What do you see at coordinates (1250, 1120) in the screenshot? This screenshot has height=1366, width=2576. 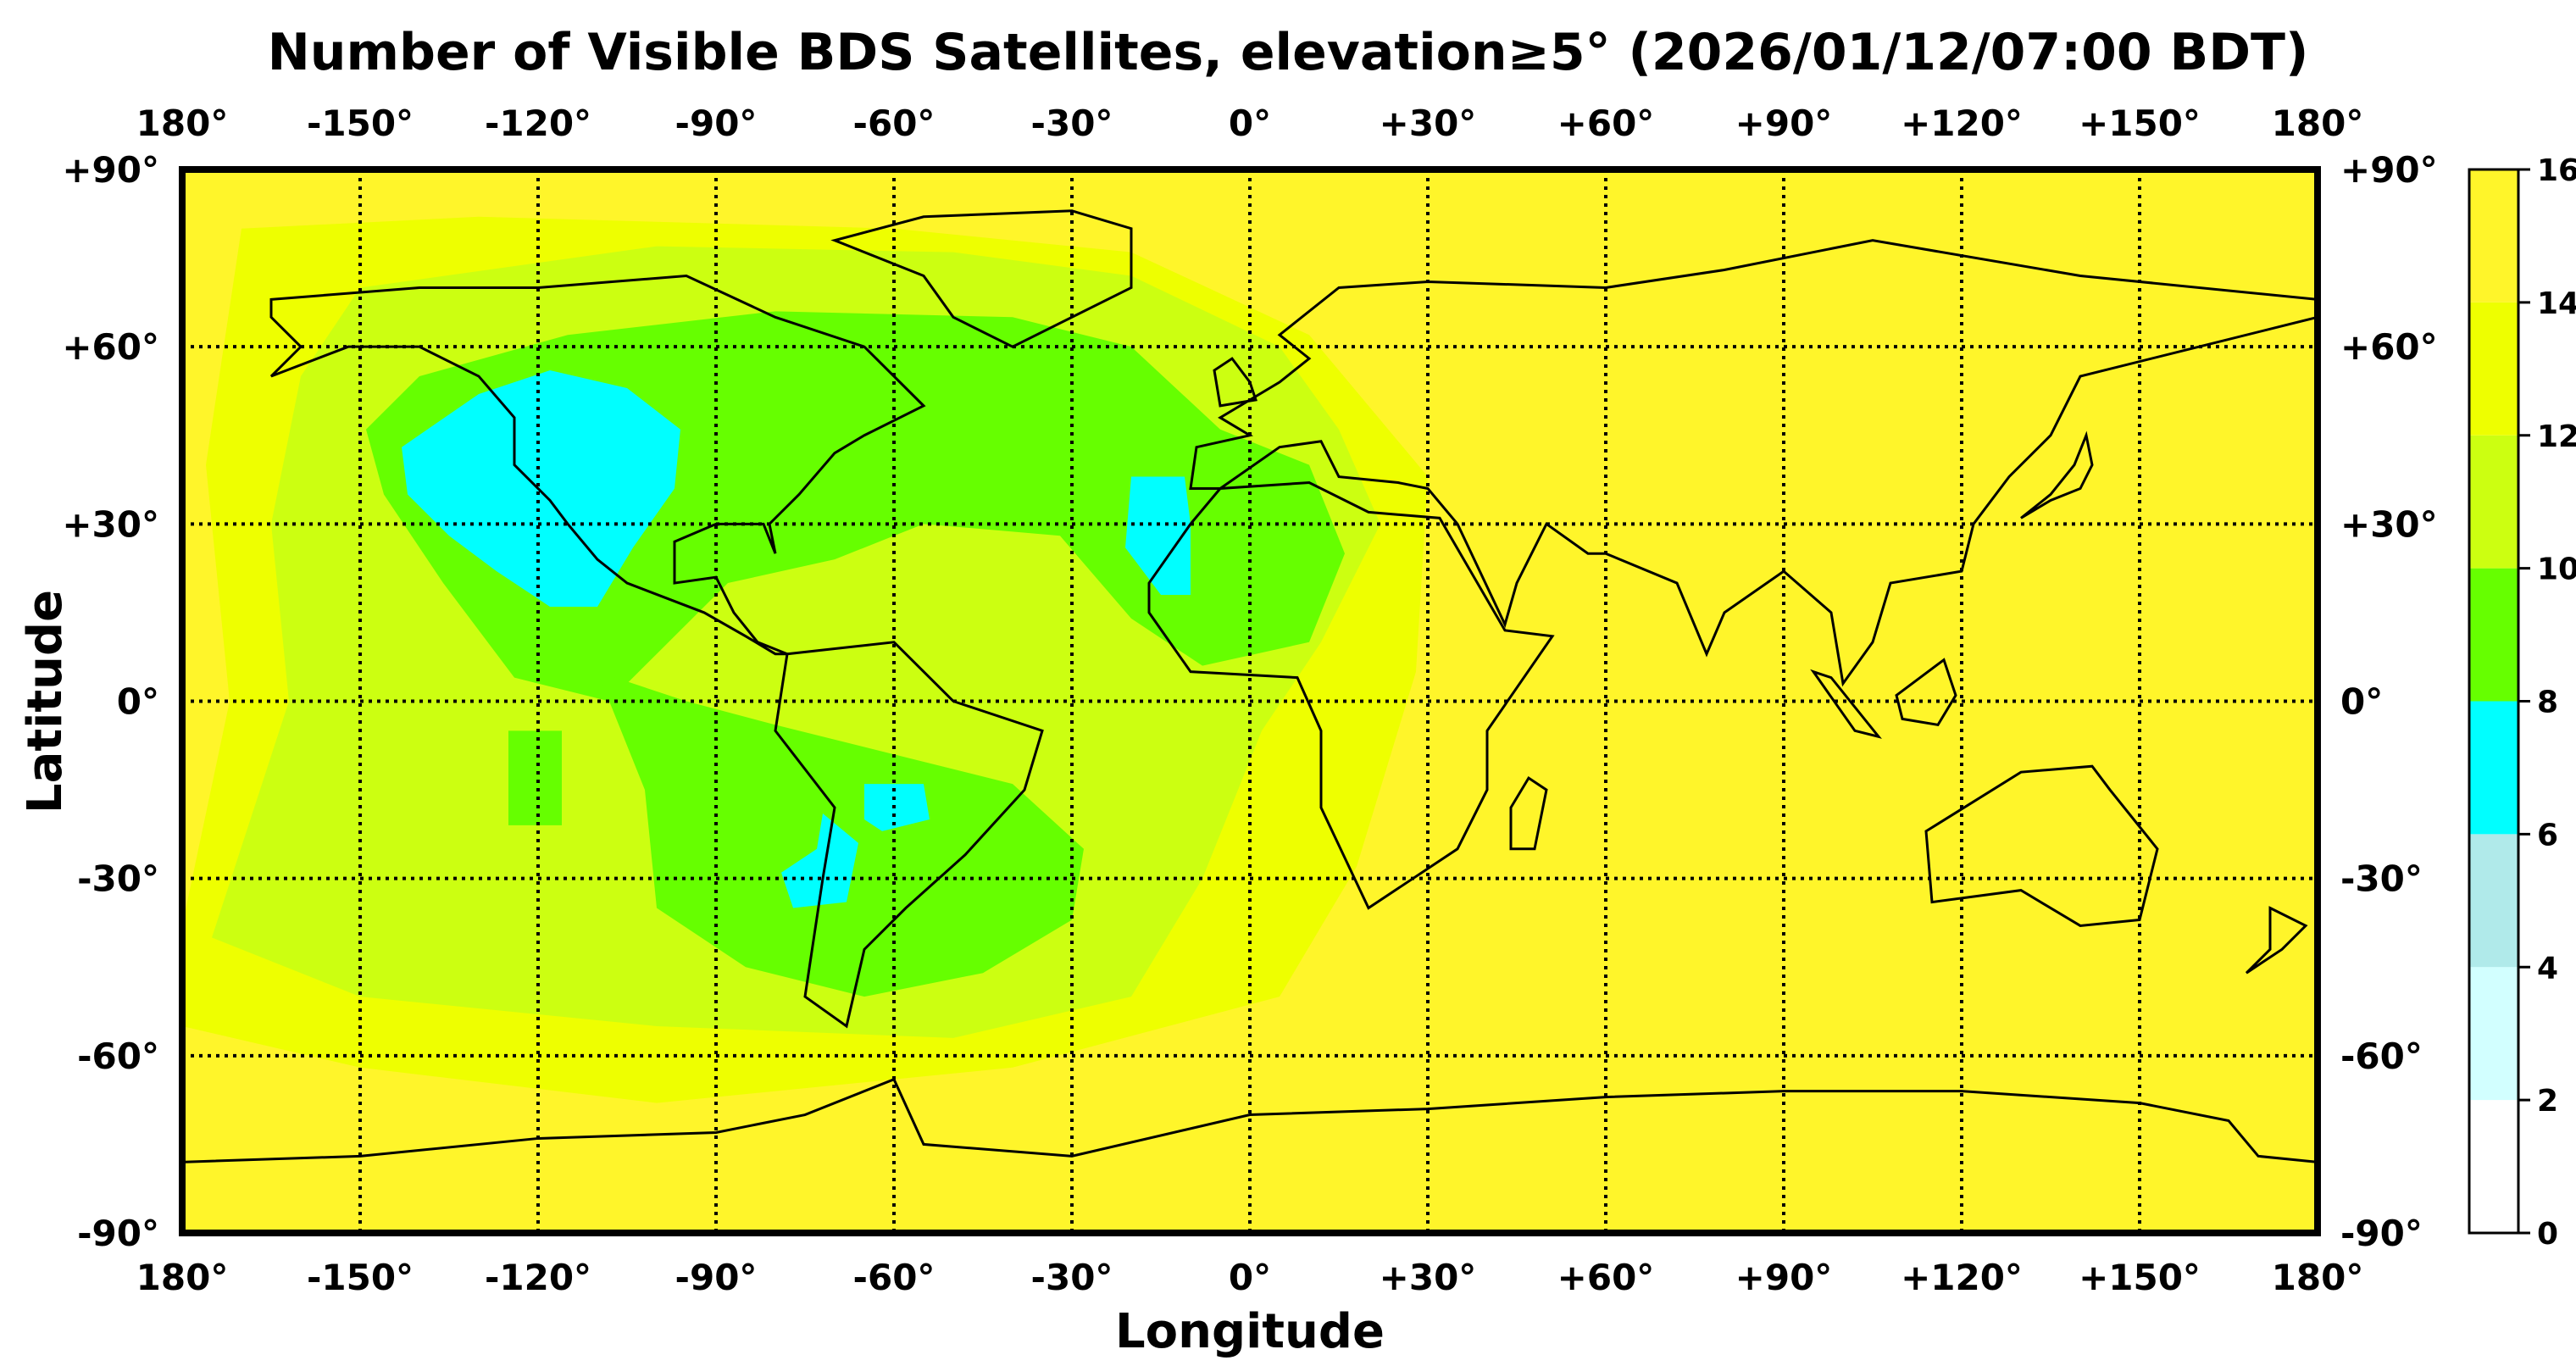 I see `coastline-antarctica` at bounding box center [1250, 1120].